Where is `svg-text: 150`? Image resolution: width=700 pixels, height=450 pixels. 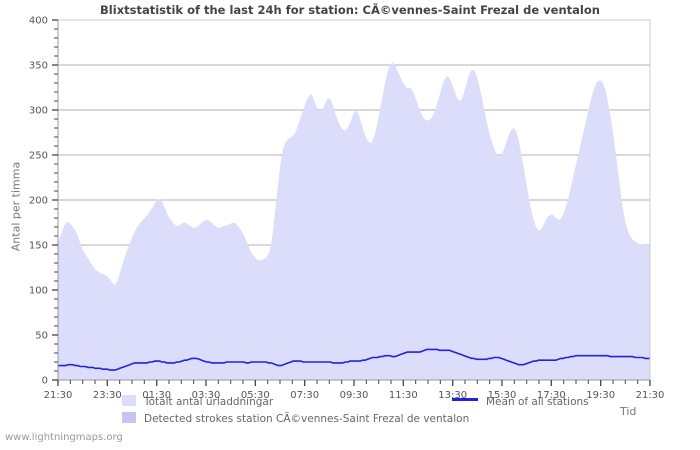 svg-text: 150 is located at coordinates (38, 246).